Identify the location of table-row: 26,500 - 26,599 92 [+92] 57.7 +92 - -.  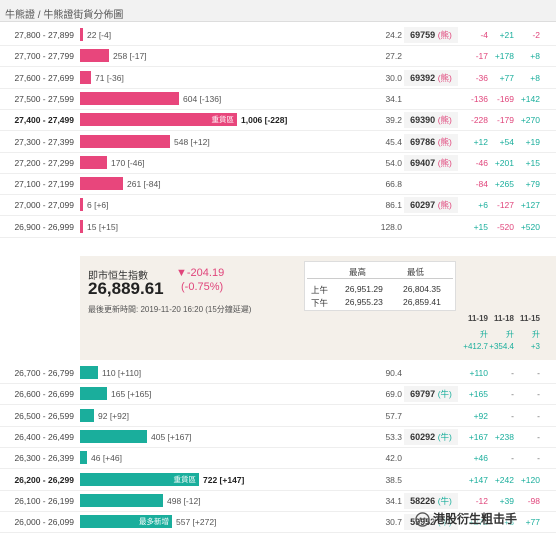
(278, 416).